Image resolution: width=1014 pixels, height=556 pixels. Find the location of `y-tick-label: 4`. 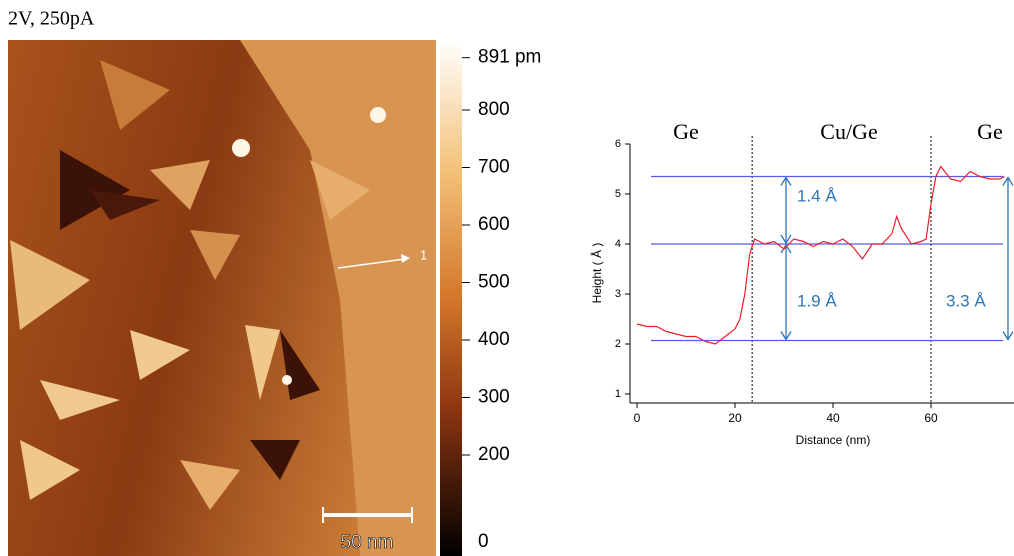

y-tick-label: 4 is located at coordinates (618, 244).